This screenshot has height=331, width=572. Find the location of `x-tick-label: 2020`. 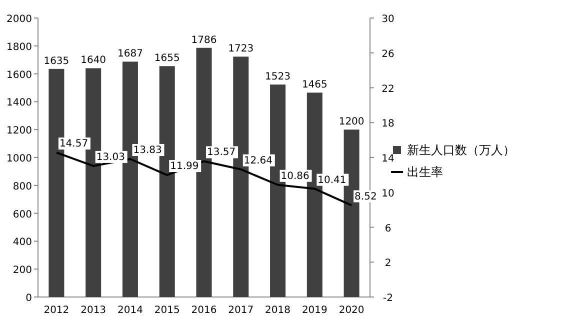

x-tick-label: 2020 is located at coordinates (351, 310).